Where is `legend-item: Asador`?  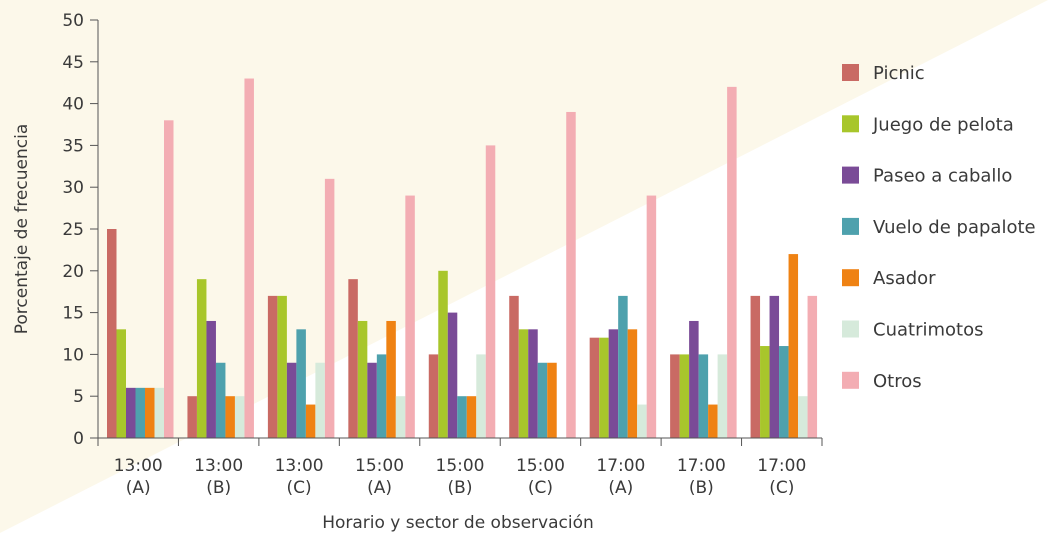 legend-item: Asador is located at coordinates (889, 278).